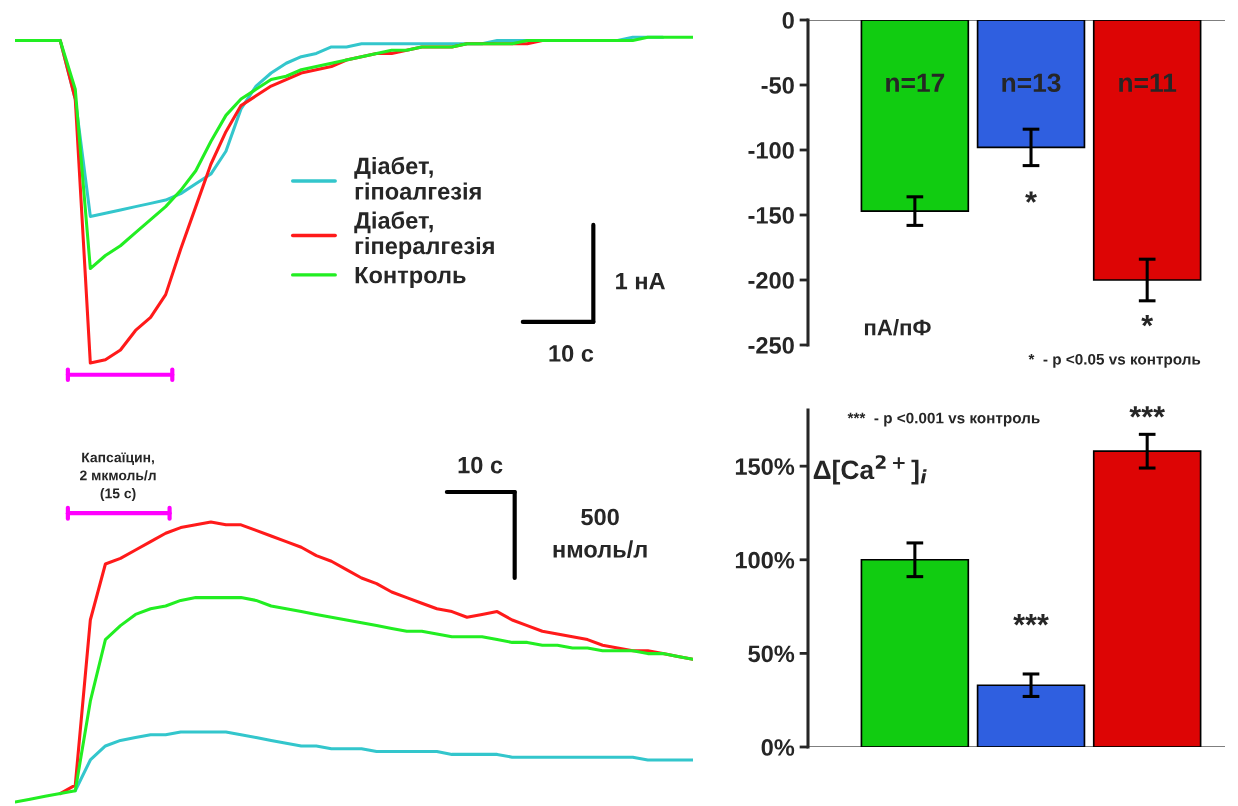  Describe the element at coordinates (897, 327) in the screenshot. I see `annotation: пА/пФ` at that location.